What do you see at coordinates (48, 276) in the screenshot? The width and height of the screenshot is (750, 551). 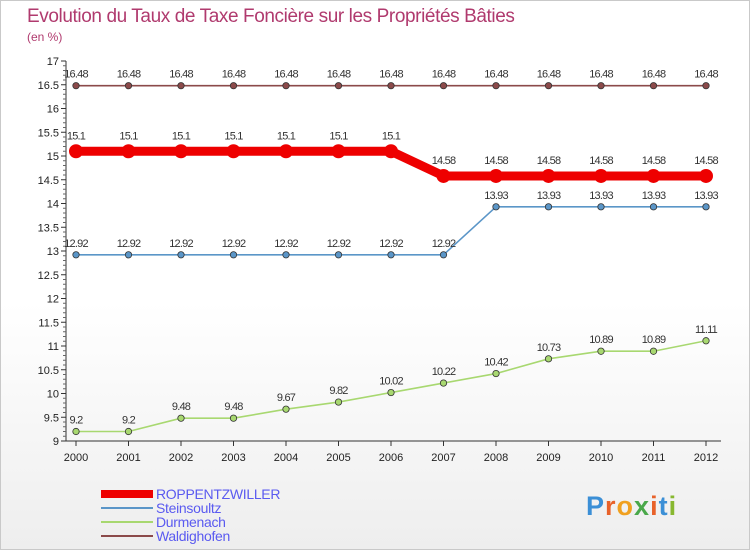 I see `y-tick-label: 12.5` at bounding box center [48, 276].